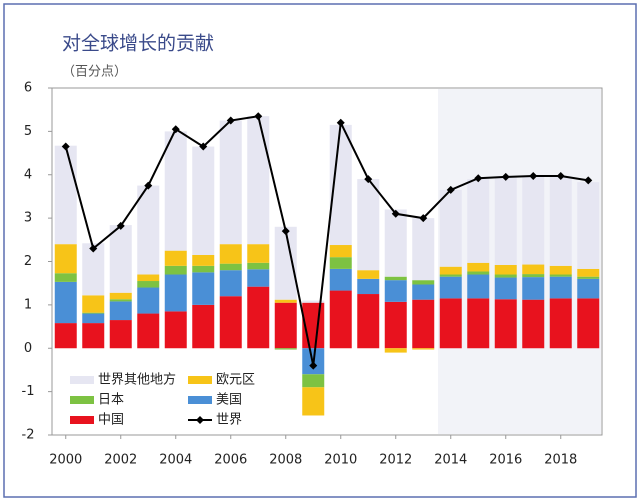 The image size is (640, 501). I want to click on legend-label: 中国, so click(111, 420).